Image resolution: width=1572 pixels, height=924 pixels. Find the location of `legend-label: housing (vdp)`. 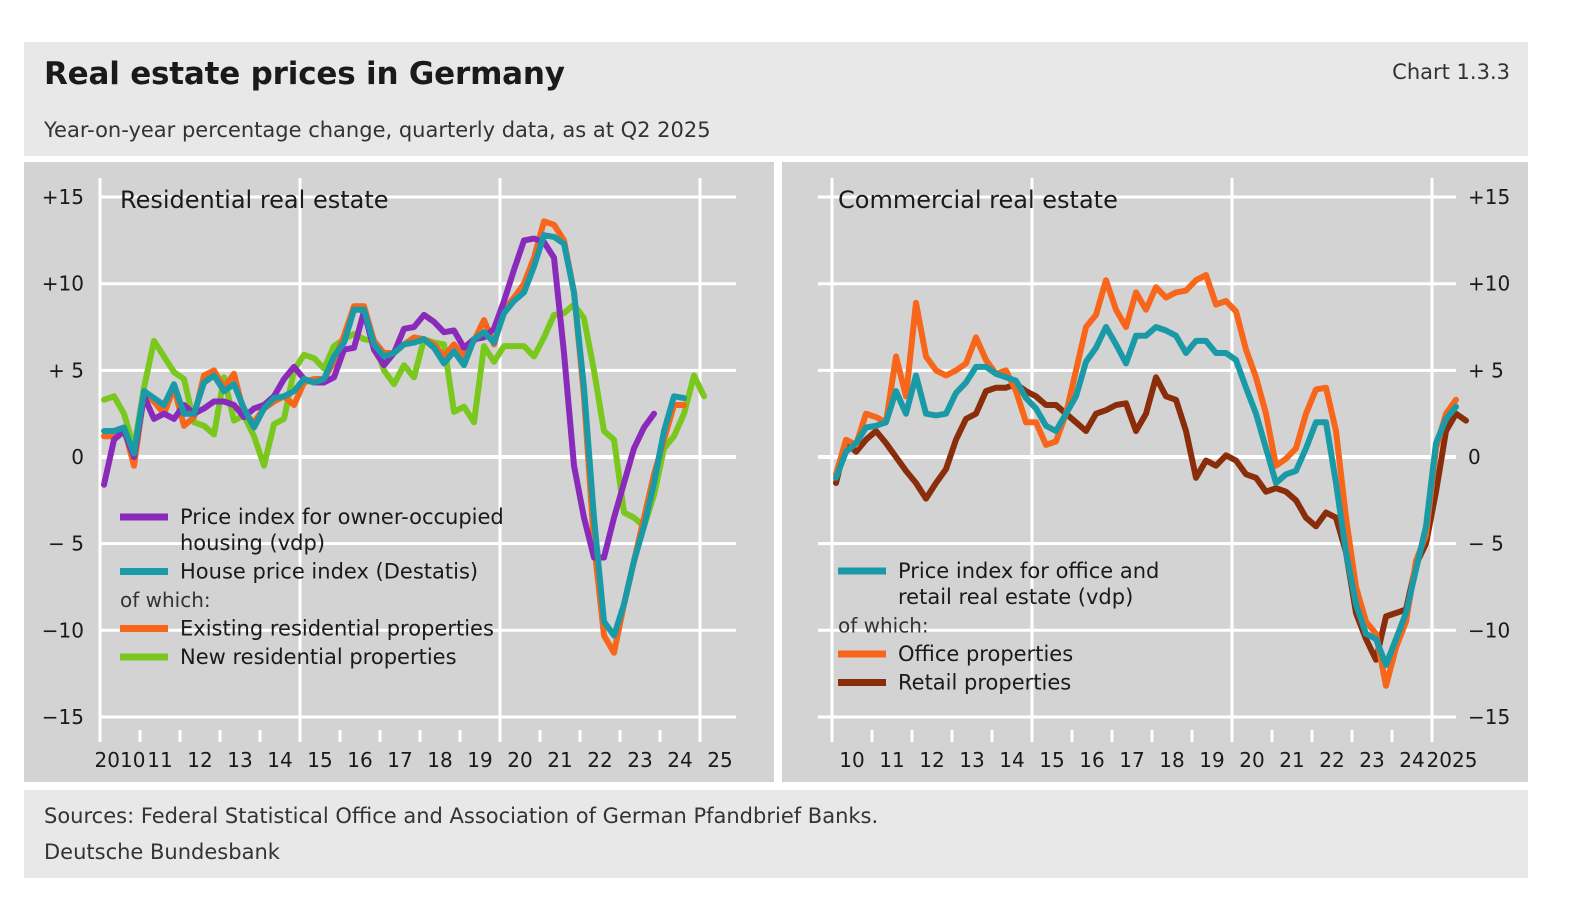

legend-label: housing (vdp) is located at coordinates (252, 543).